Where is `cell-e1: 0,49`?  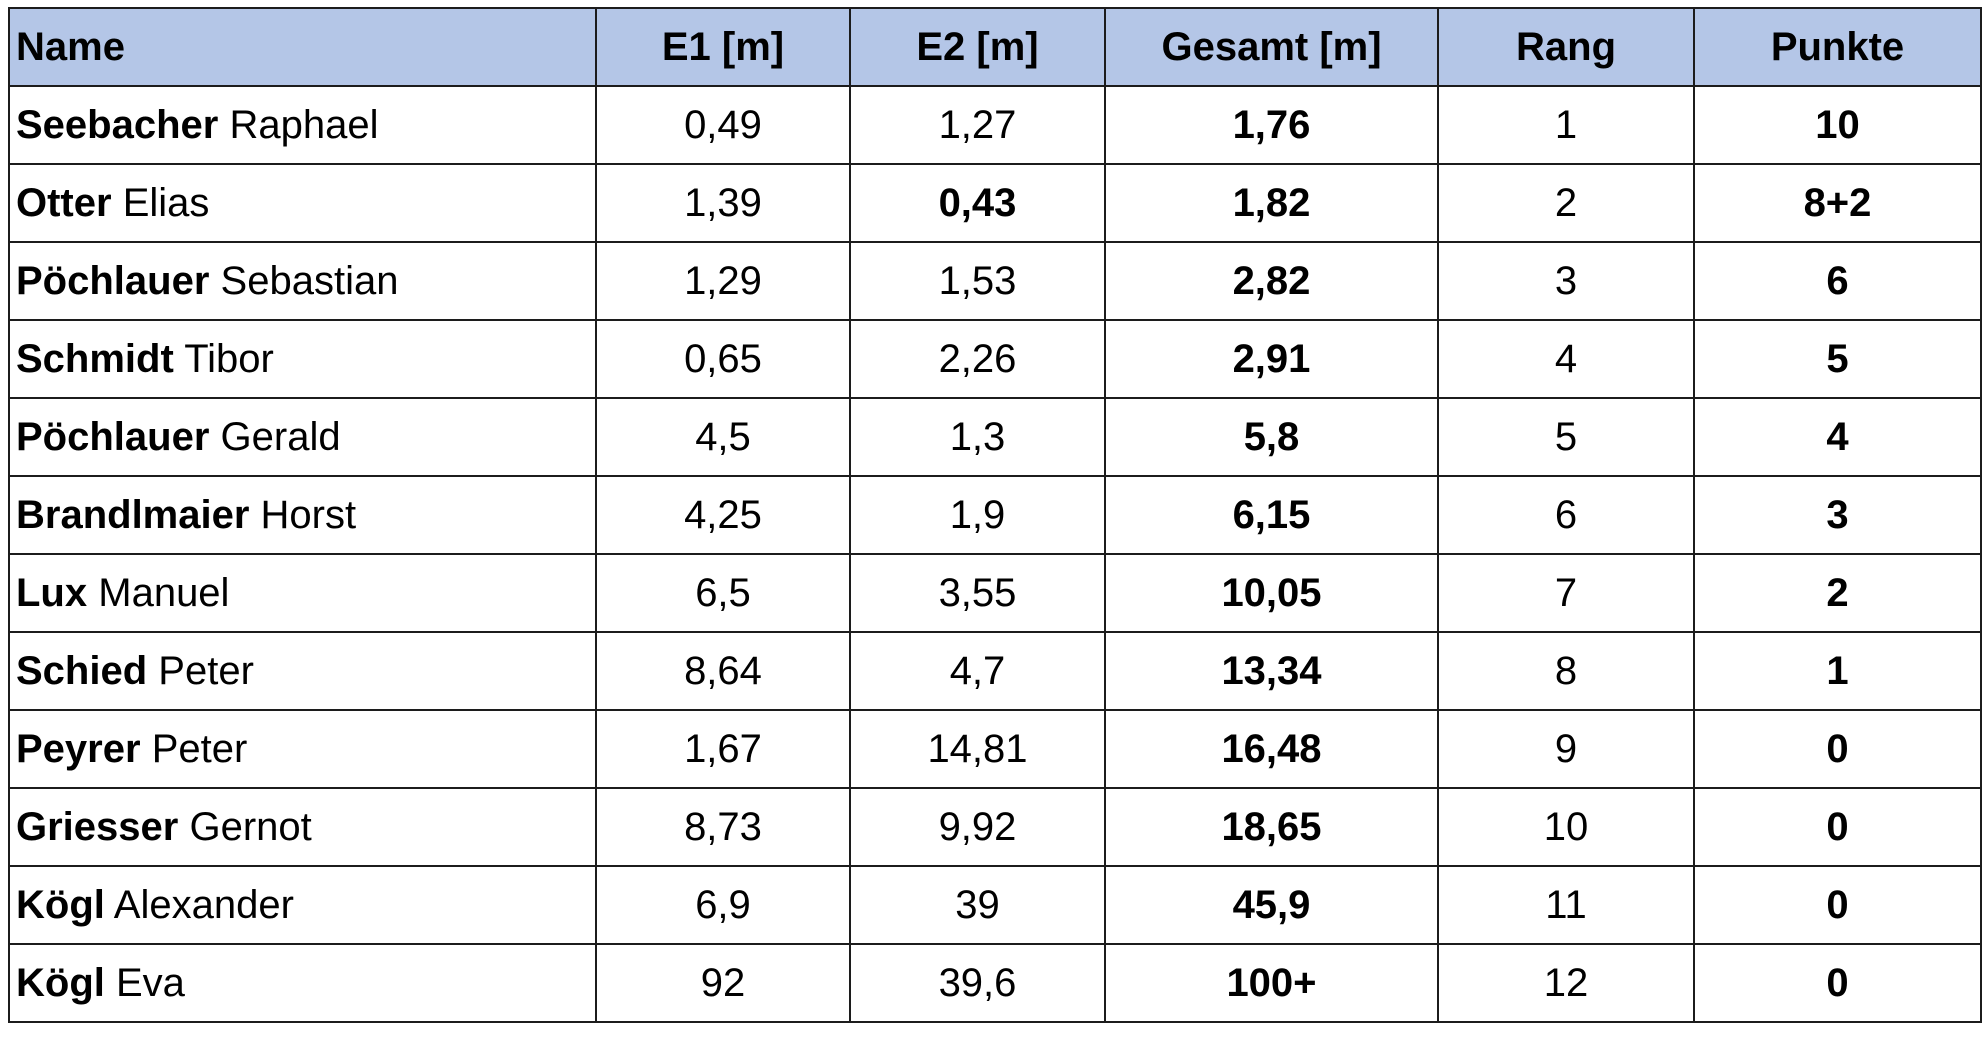 cell-e1: 0,49 is located at coordinates (723, 125).